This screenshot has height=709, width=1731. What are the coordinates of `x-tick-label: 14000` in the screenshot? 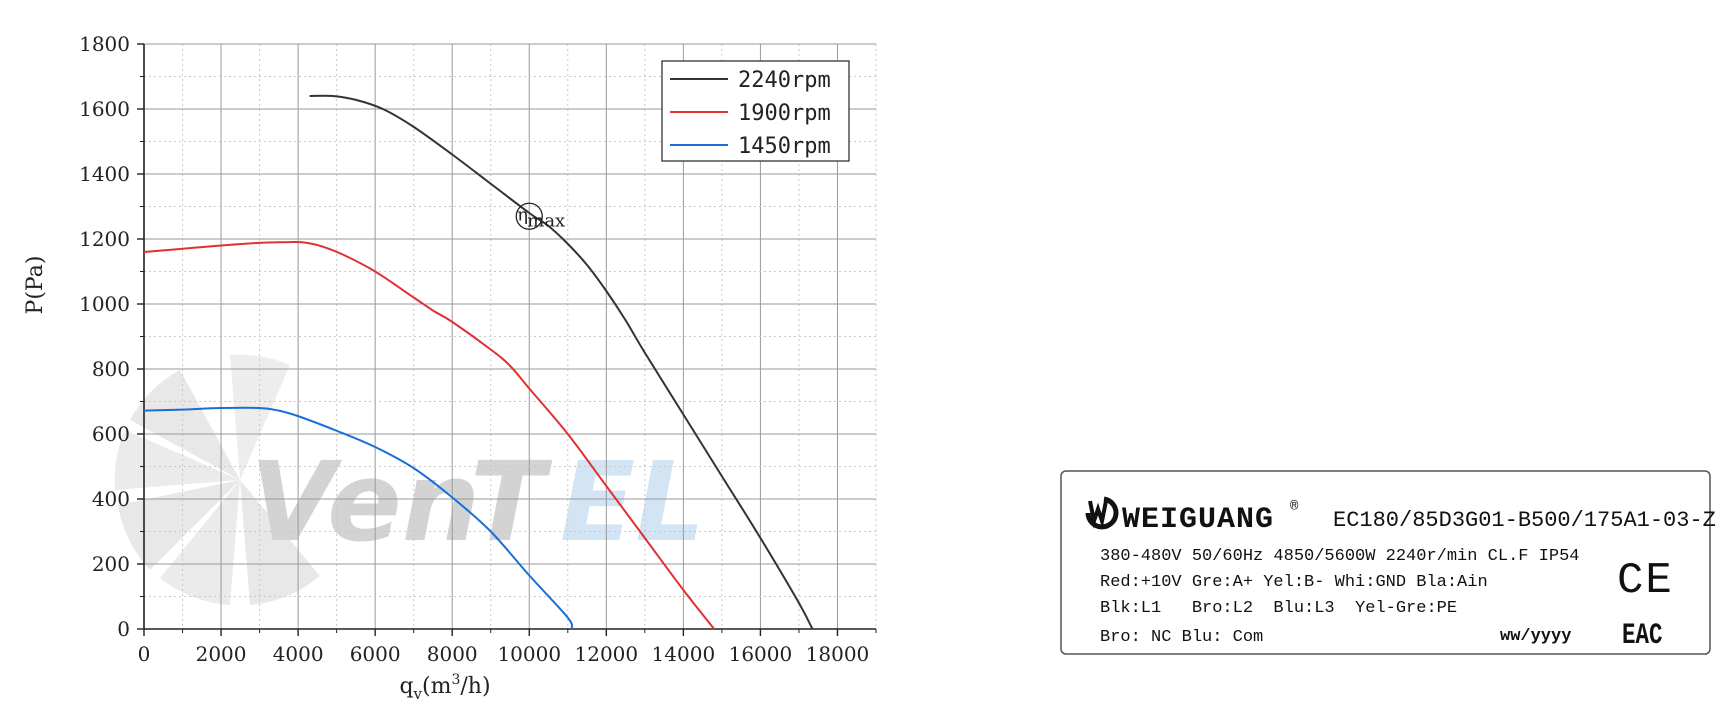 It's located at (684, 654).